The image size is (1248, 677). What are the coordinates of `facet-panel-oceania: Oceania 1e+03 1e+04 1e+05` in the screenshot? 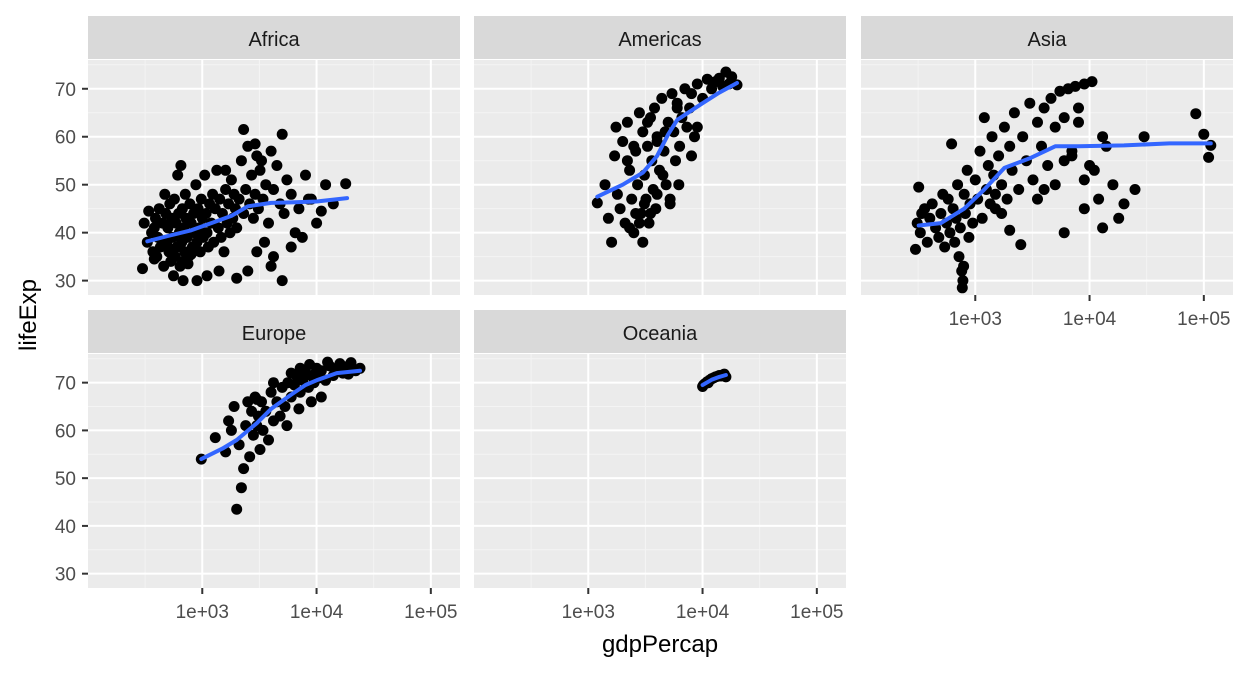 It's located at (660, 466).